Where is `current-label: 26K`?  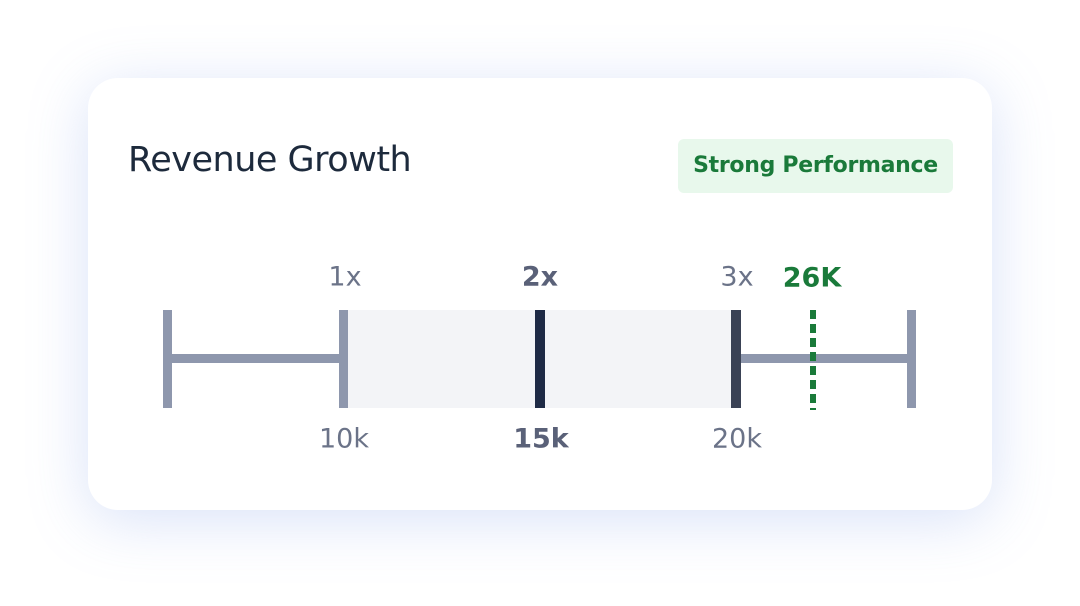
current-label: 26K is located at coordinates (813, 278).